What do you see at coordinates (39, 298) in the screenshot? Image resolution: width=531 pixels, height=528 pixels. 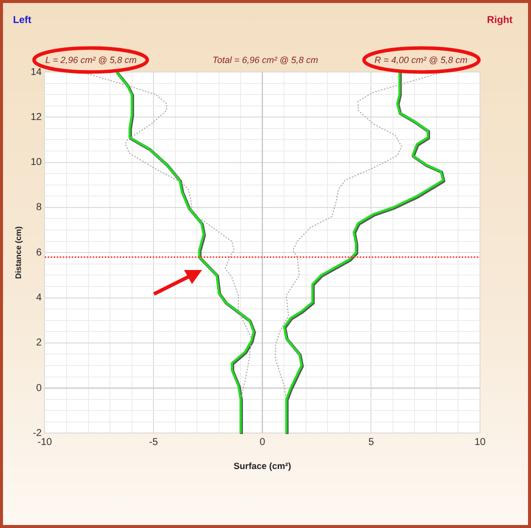 I see `y-tick-label: 4` at bounding box center [39, 298].